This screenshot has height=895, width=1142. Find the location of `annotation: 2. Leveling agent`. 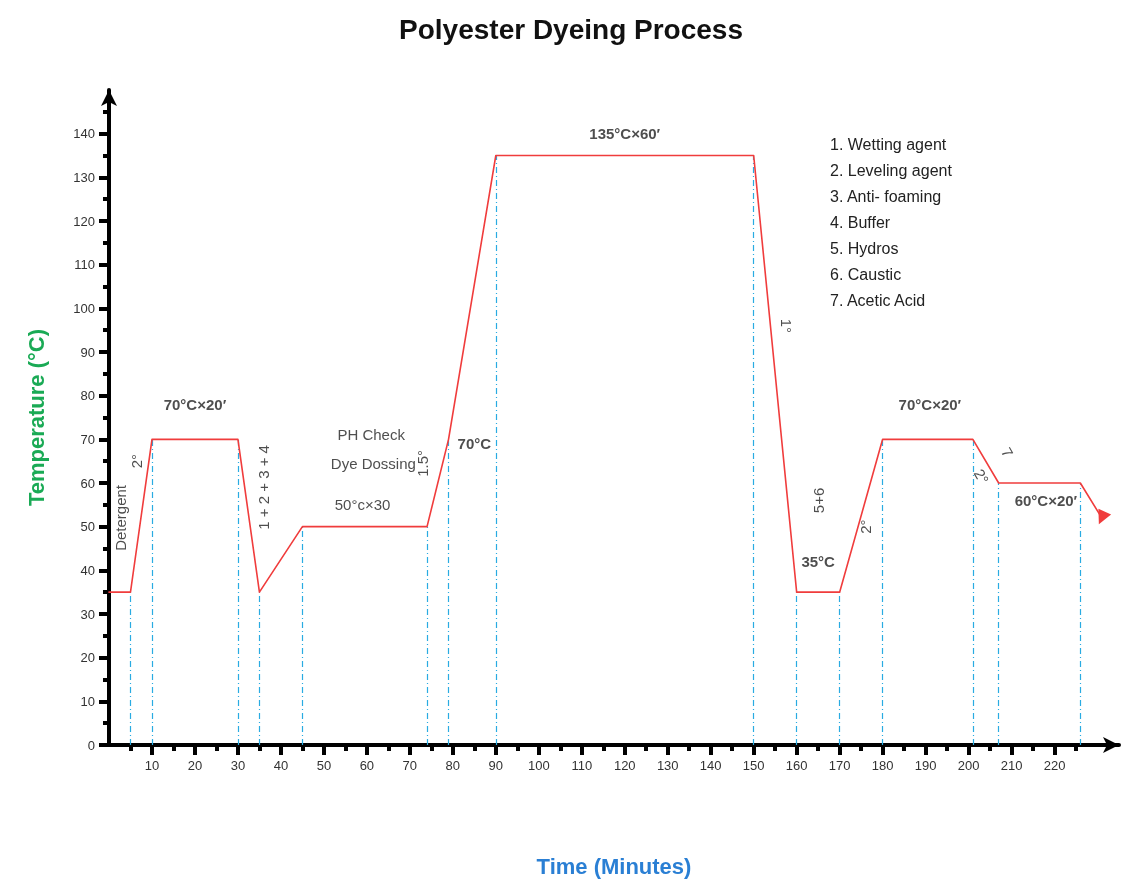

annotation: 2. Leveling agent is located at coordinates (891, 170).